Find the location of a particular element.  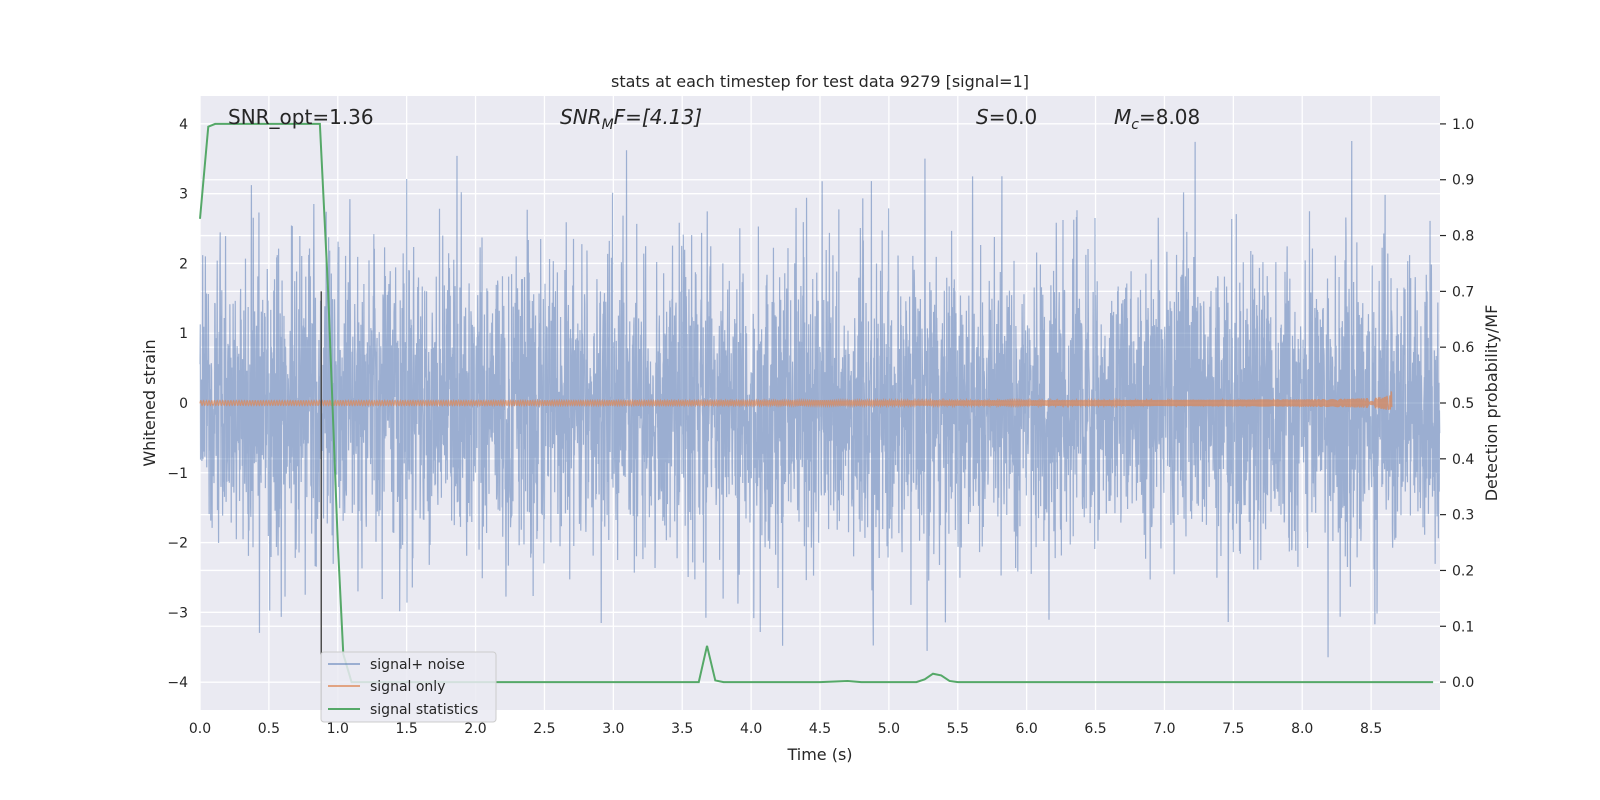

series-signal-only is located at coordinates (796, 401).